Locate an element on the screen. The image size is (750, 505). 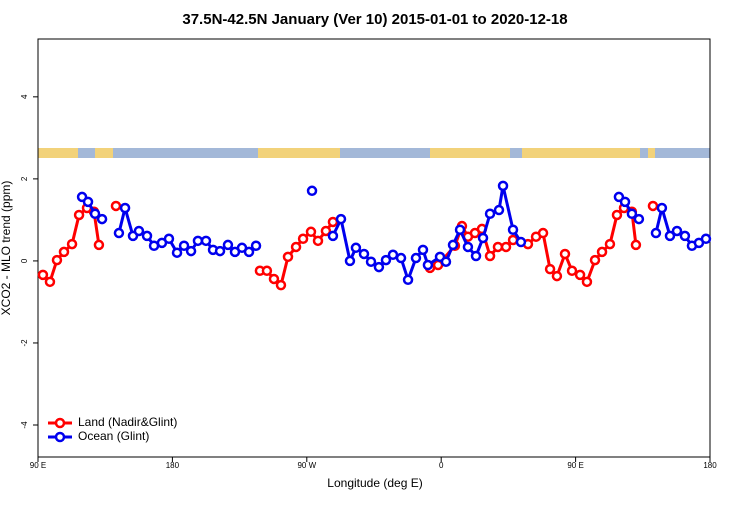
legend-label: Land (Nadir&Glint) is located at coordinates (127, 422).